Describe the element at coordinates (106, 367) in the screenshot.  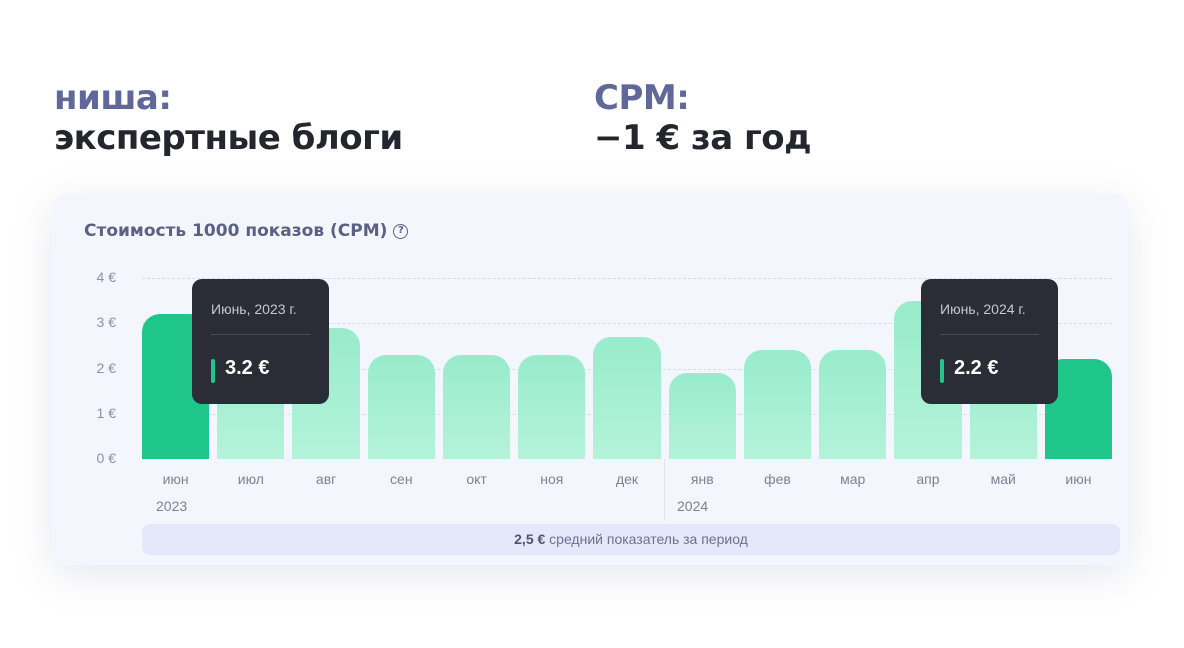
I see `y-tick-label: 2 €` at that location.